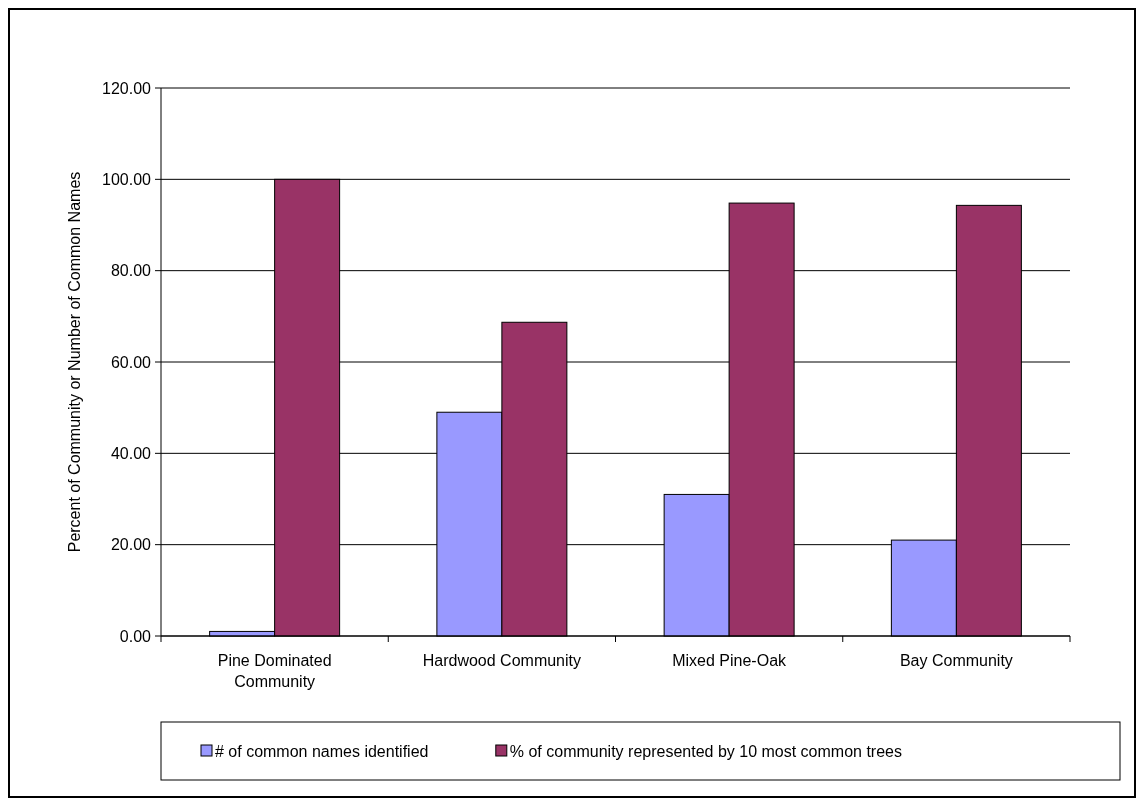 Image resolution: width=1136 pixels, height=806 pixels. I want to click on x-tick-label: Pine Dominated Community, so click(274, 671).